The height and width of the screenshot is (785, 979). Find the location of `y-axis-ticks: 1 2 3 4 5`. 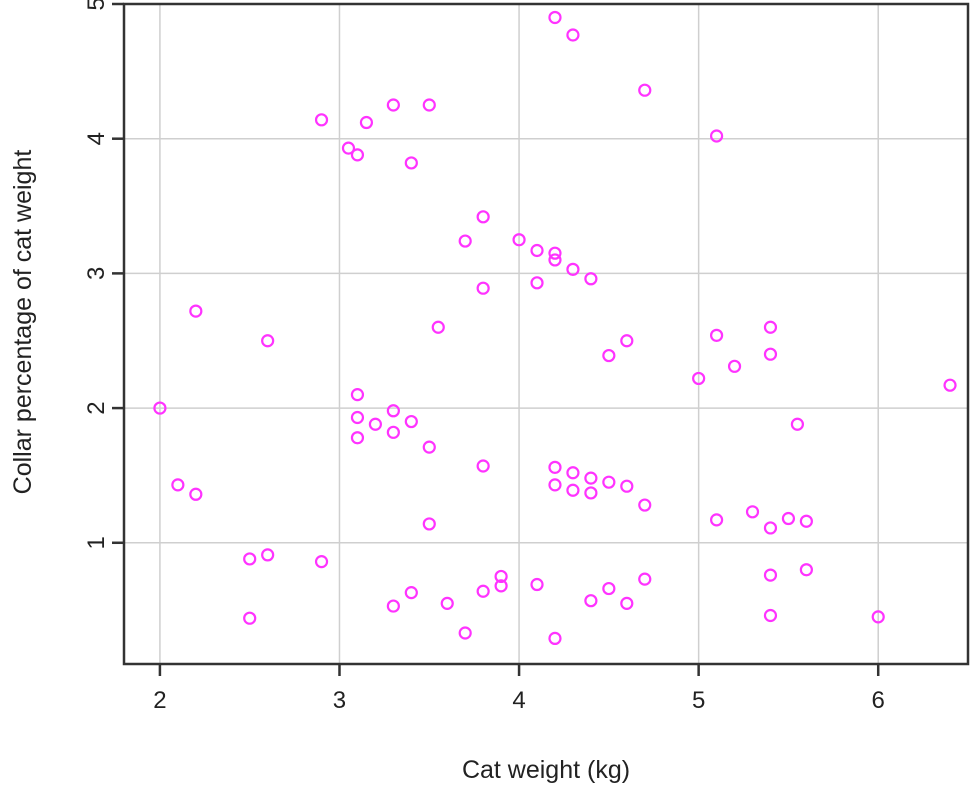

y-axis-ticks: 1 2 3 4 5 is located at coordinates (103, 274).